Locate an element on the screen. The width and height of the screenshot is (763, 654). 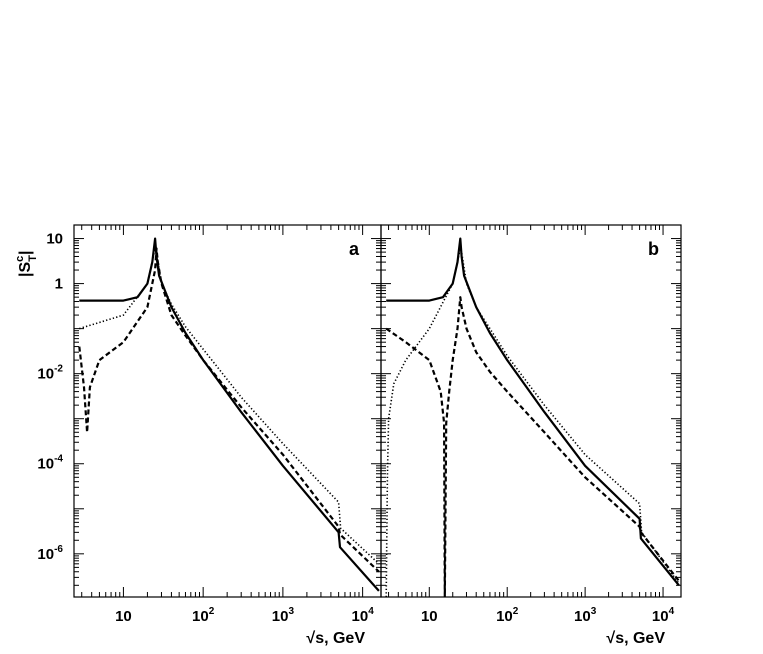
panel-letter: a is located at coordinates (354, 249).